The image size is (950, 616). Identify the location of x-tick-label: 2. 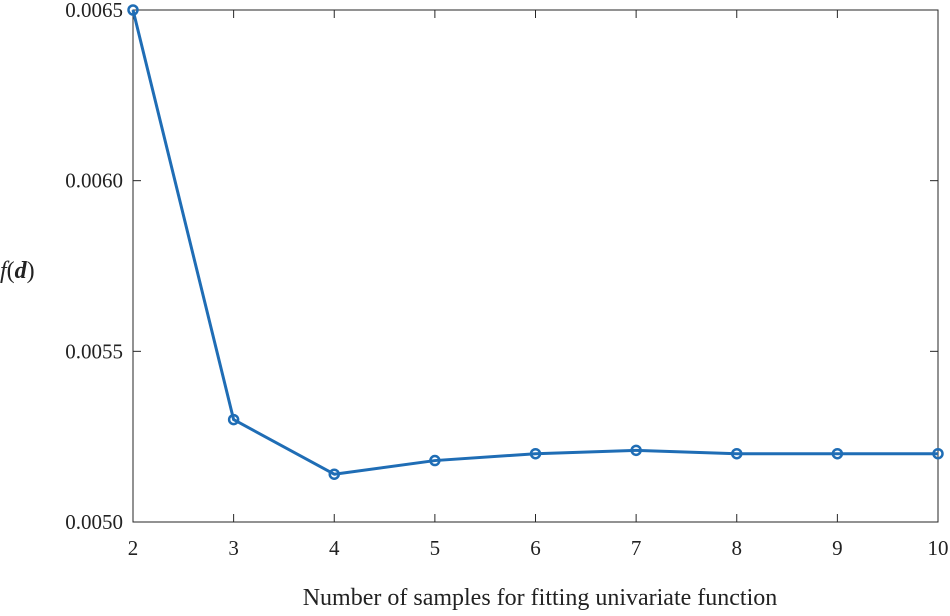
(133, 548).